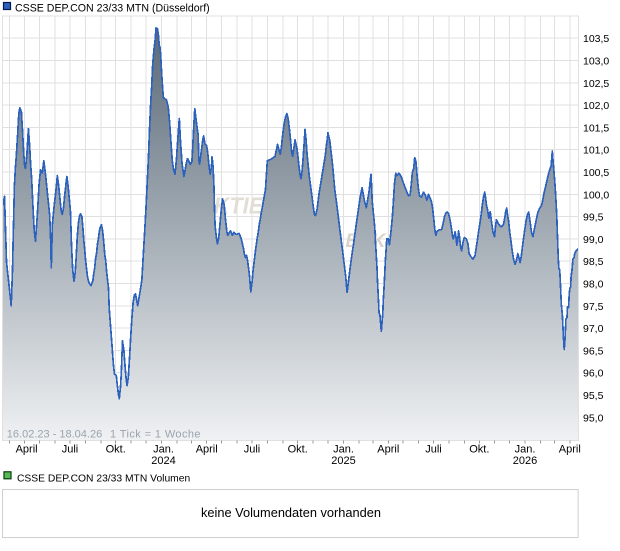 This screenshot has height=551, width=620. What do you see at coordinates (343, 461) in the screenshot?
I see `svg-text: 2025` at bounding box center [343, 461].